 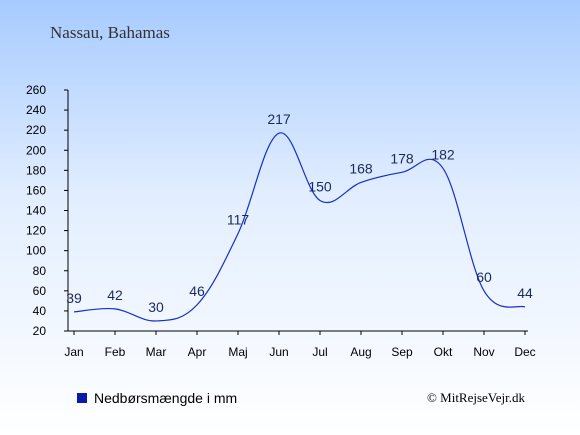 I want to click on data-label: 60, so click(x=484, y=277).